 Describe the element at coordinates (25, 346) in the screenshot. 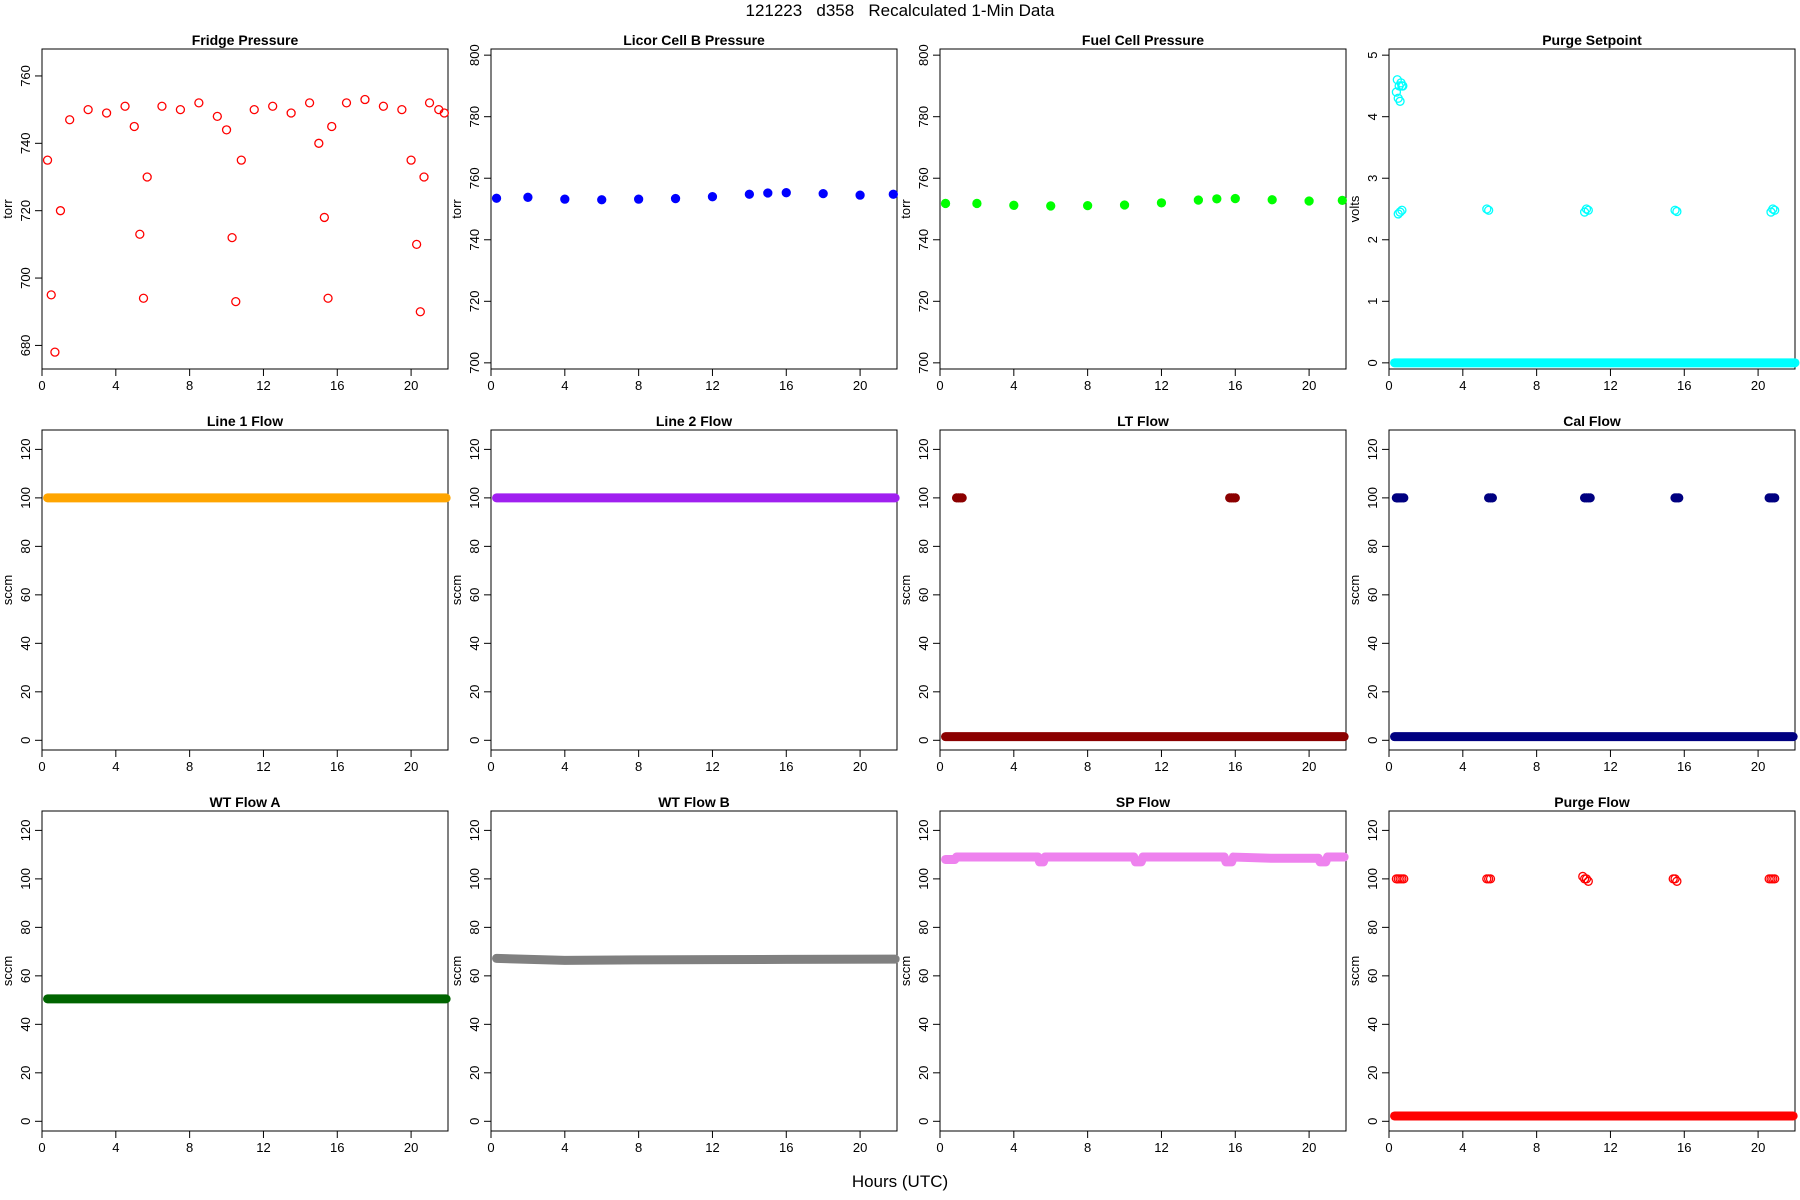

I see `y-tick-label: 680` at that location.